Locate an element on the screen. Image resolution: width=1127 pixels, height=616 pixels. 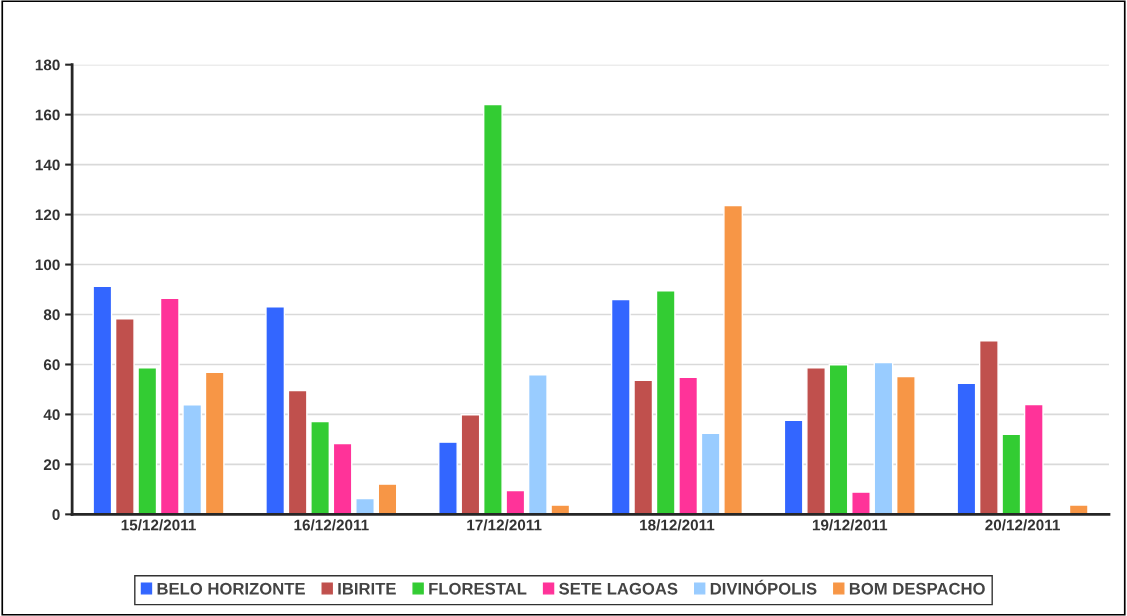
x-tick-label: 15/12/2011 is located at coordinates (158, 525).